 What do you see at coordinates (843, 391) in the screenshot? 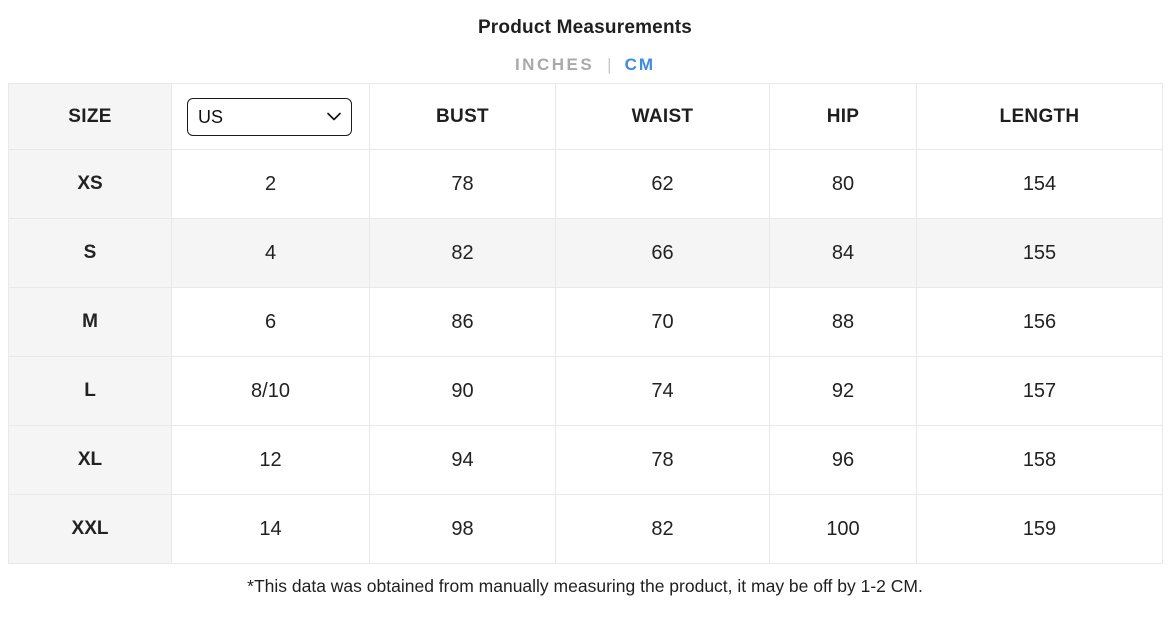
I see `hip-cell: 92` at bounding box center [843, 391].